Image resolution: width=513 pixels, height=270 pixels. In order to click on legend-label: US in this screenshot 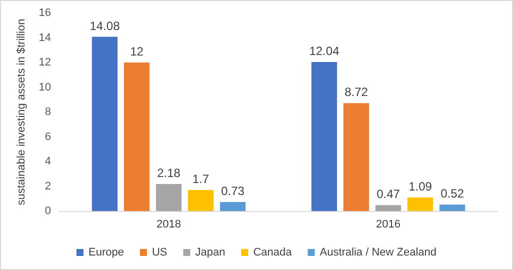, I will do `click(160, 252)`.